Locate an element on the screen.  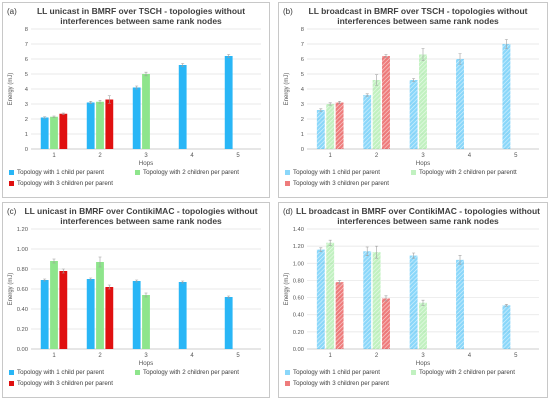
legend-label: Topology with 3 children per parent is located at coordinates (65, 383).